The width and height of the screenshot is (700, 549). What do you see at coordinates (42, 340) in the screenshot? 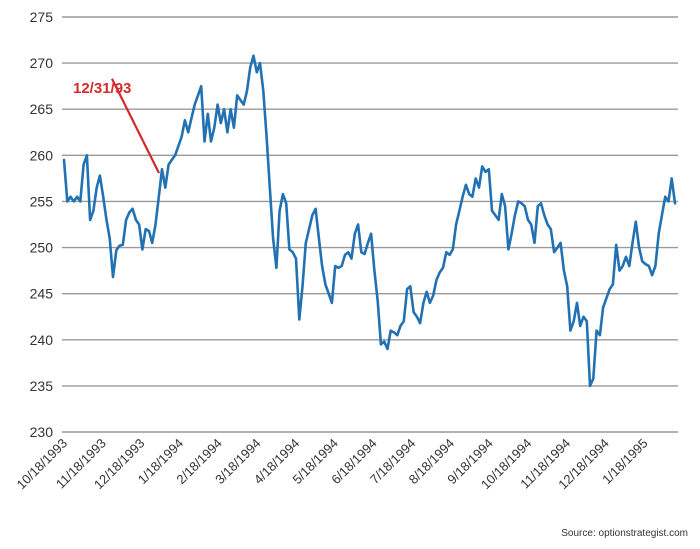
I see `y-tick-label: 240` at bounding box center [42, 340].